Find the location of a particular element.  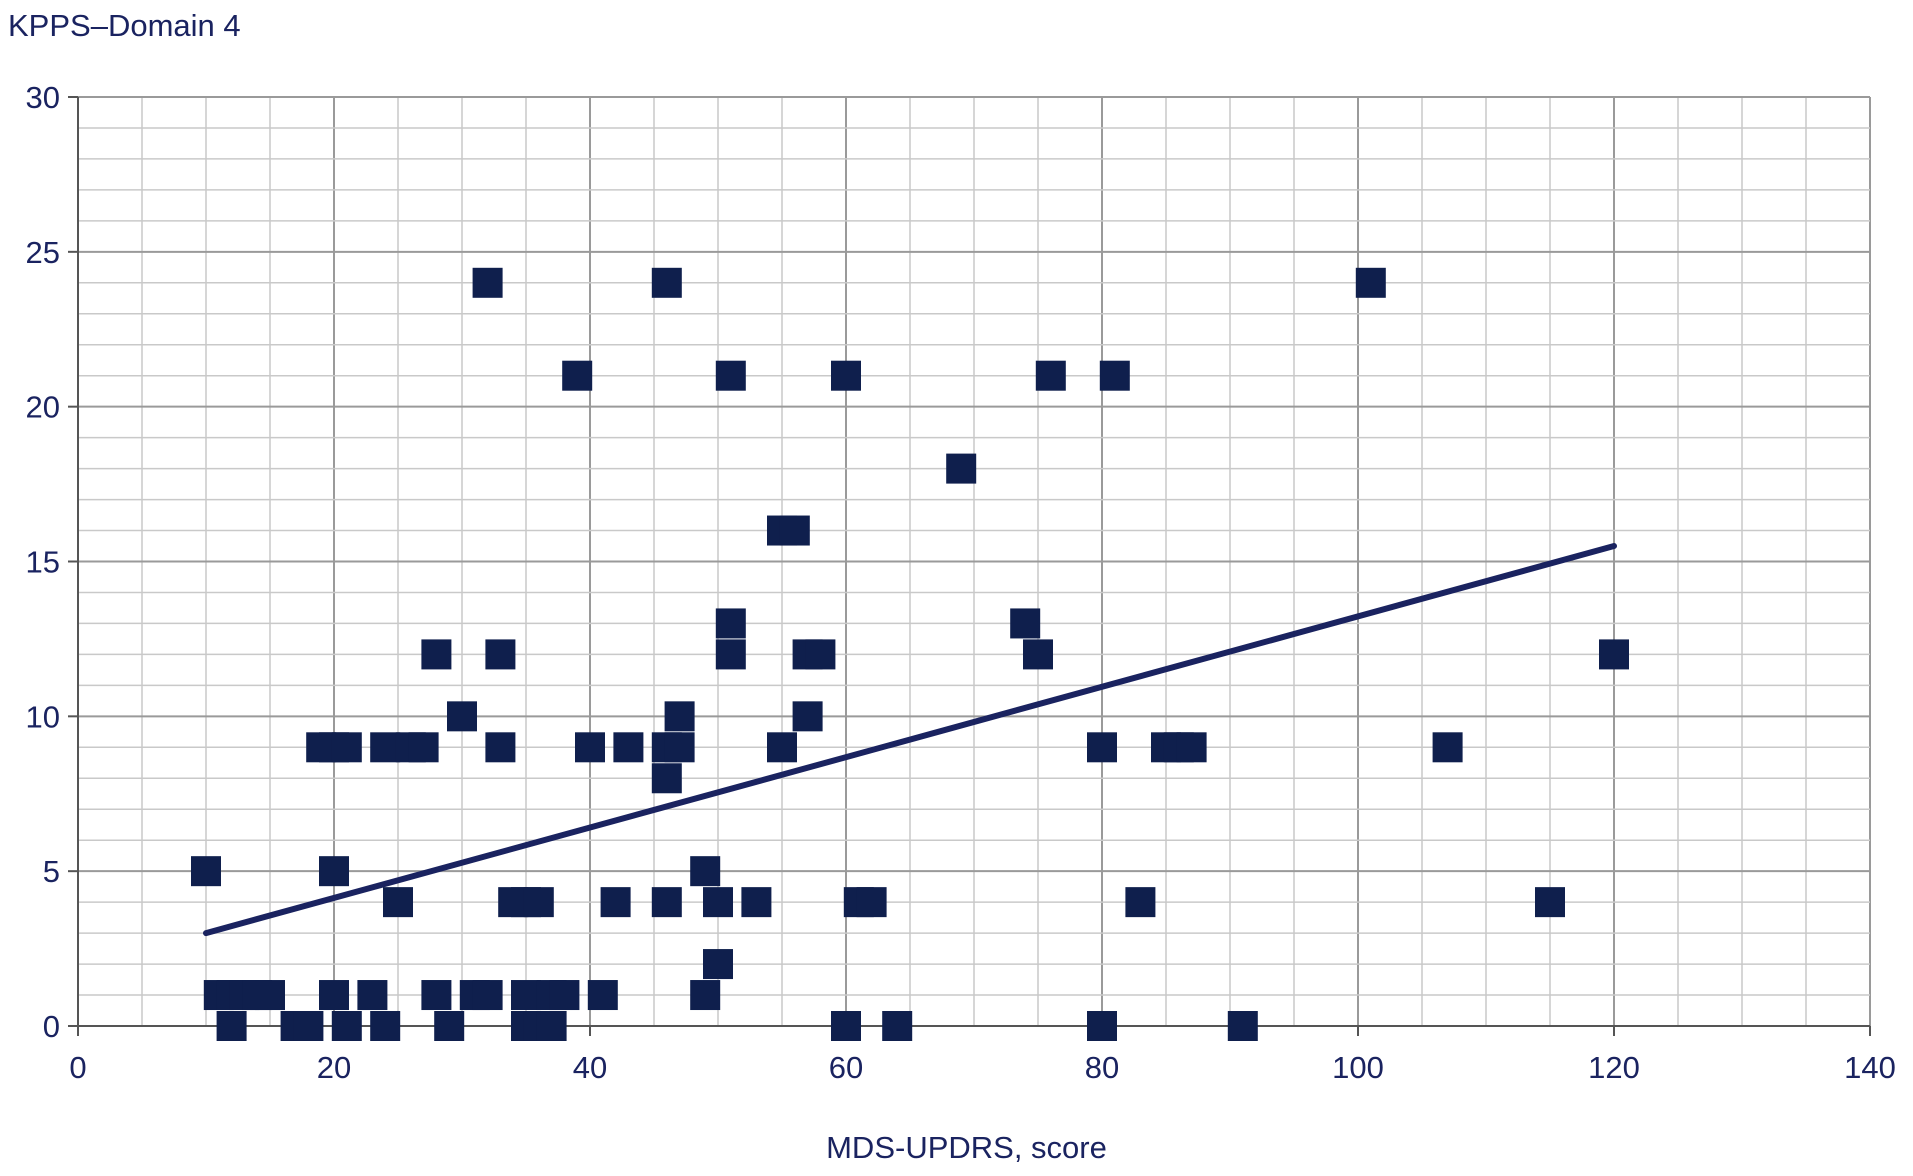

x-tick-label: 100 is located at coordinates (1358, 1067).